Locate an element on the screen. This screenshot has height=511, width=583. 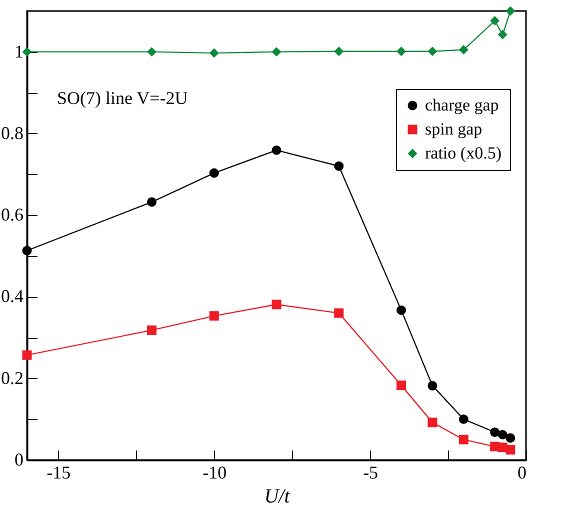
x-tick-label: -10 is located at coordinates (214, 472).